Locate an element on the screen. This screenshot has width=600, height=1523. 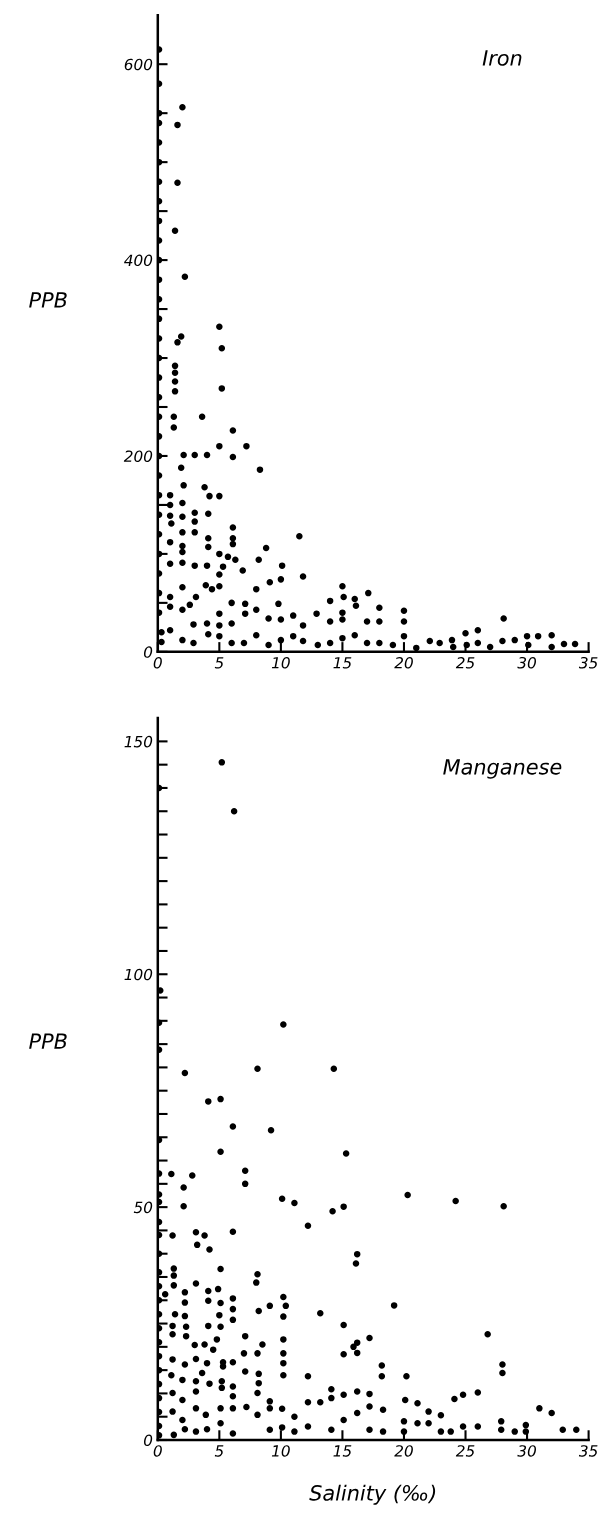
y-tick-label: 400 is located at coordinates (138, 260).